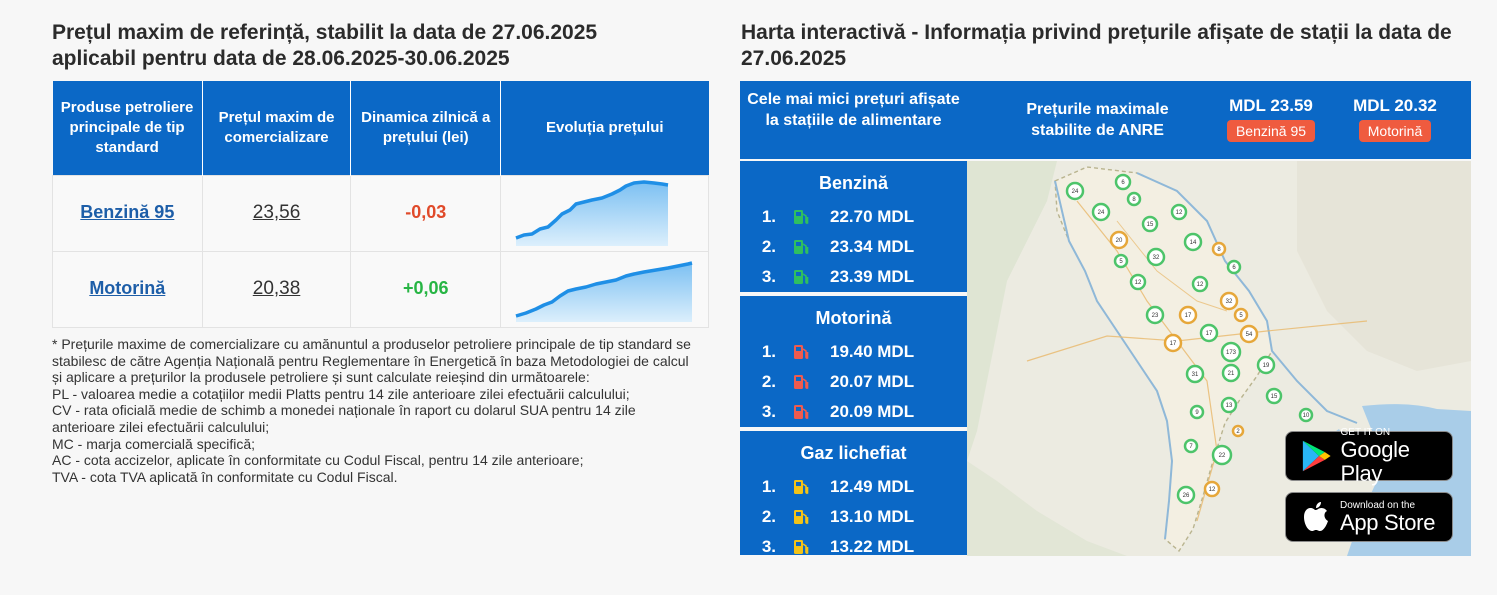 The height and width of the screenshot is (595, 1497). I want to click on price: 20.09 MDL, so click(872, 411).